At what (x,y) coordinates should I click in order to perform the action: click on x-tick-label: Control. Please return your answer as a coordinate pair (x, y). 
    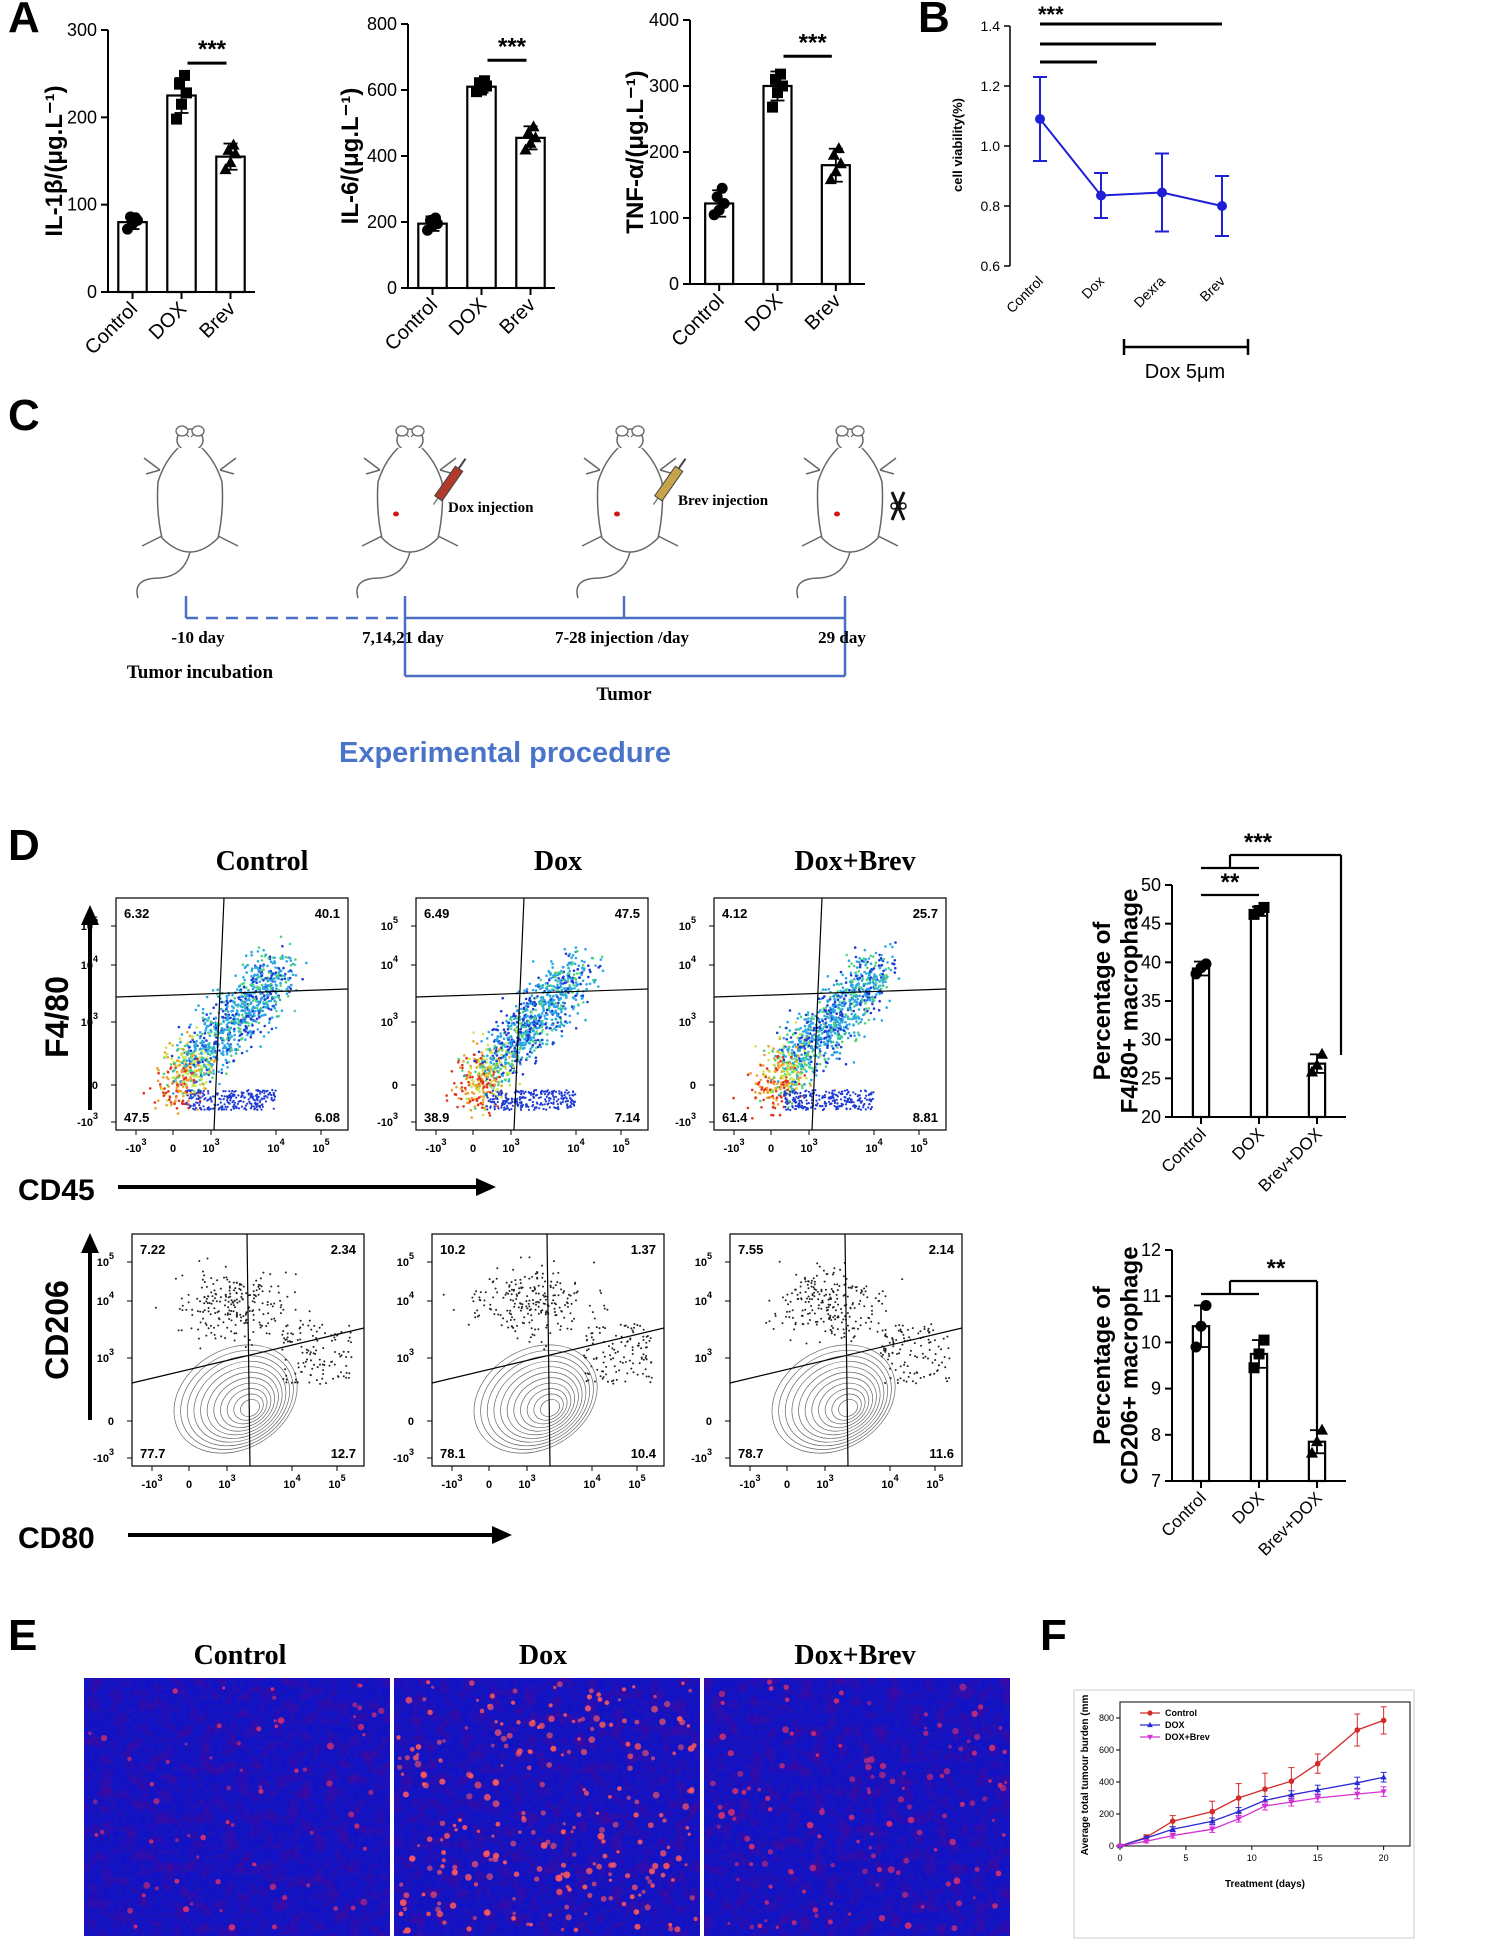
    Looking at the image, I should click on (698, 320).